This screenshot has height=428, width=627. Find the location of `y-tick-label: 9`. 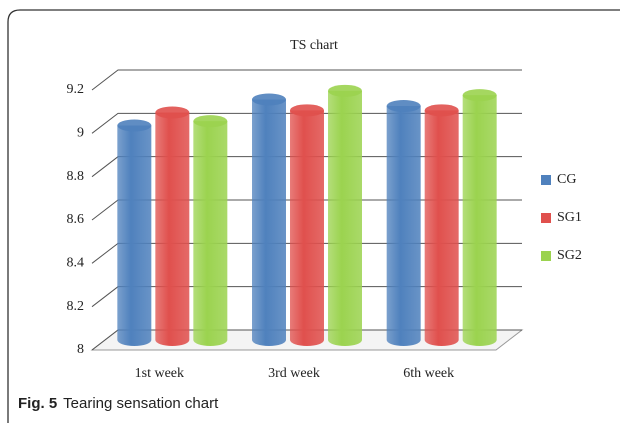

y-tick-label: 9 is located at coordinates (80, 133).